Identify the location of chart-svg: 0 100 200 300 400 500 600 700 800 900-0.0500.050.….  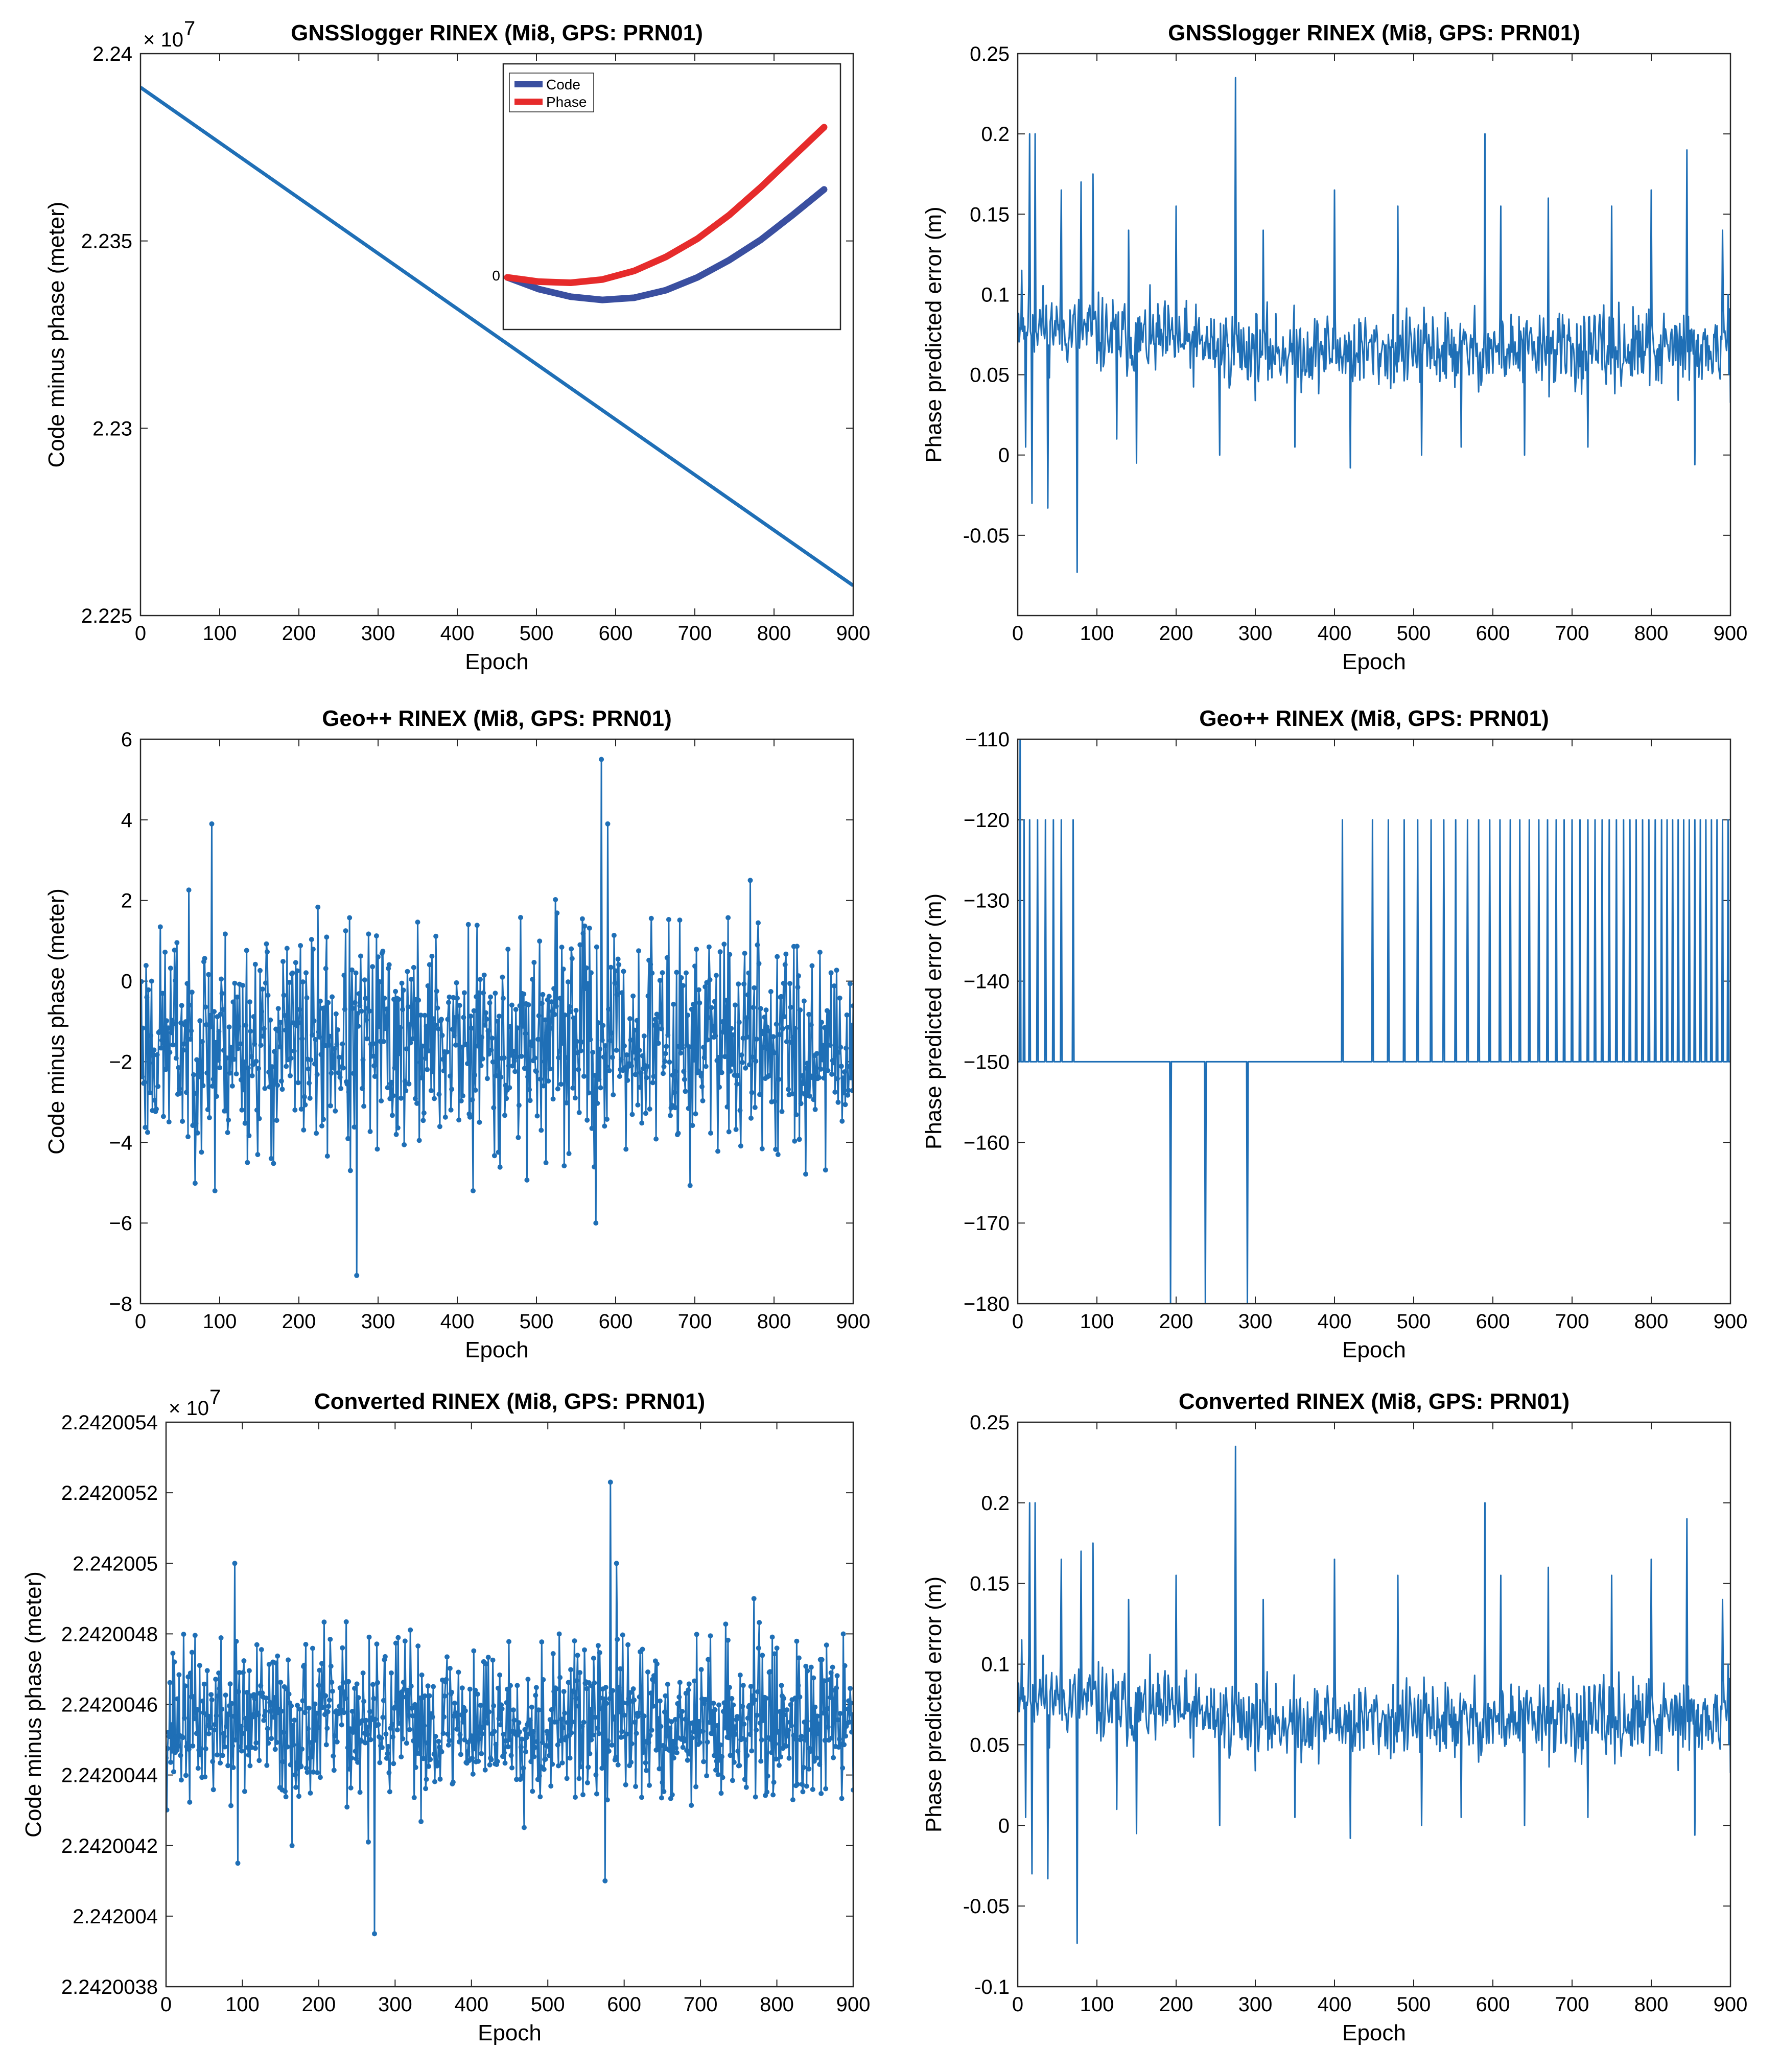
(1334, 347).